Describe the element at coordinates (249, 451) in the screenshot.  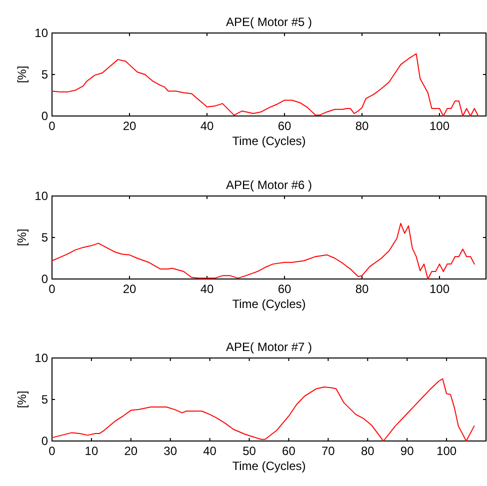
I see `x-tick-label: 50` at that location.